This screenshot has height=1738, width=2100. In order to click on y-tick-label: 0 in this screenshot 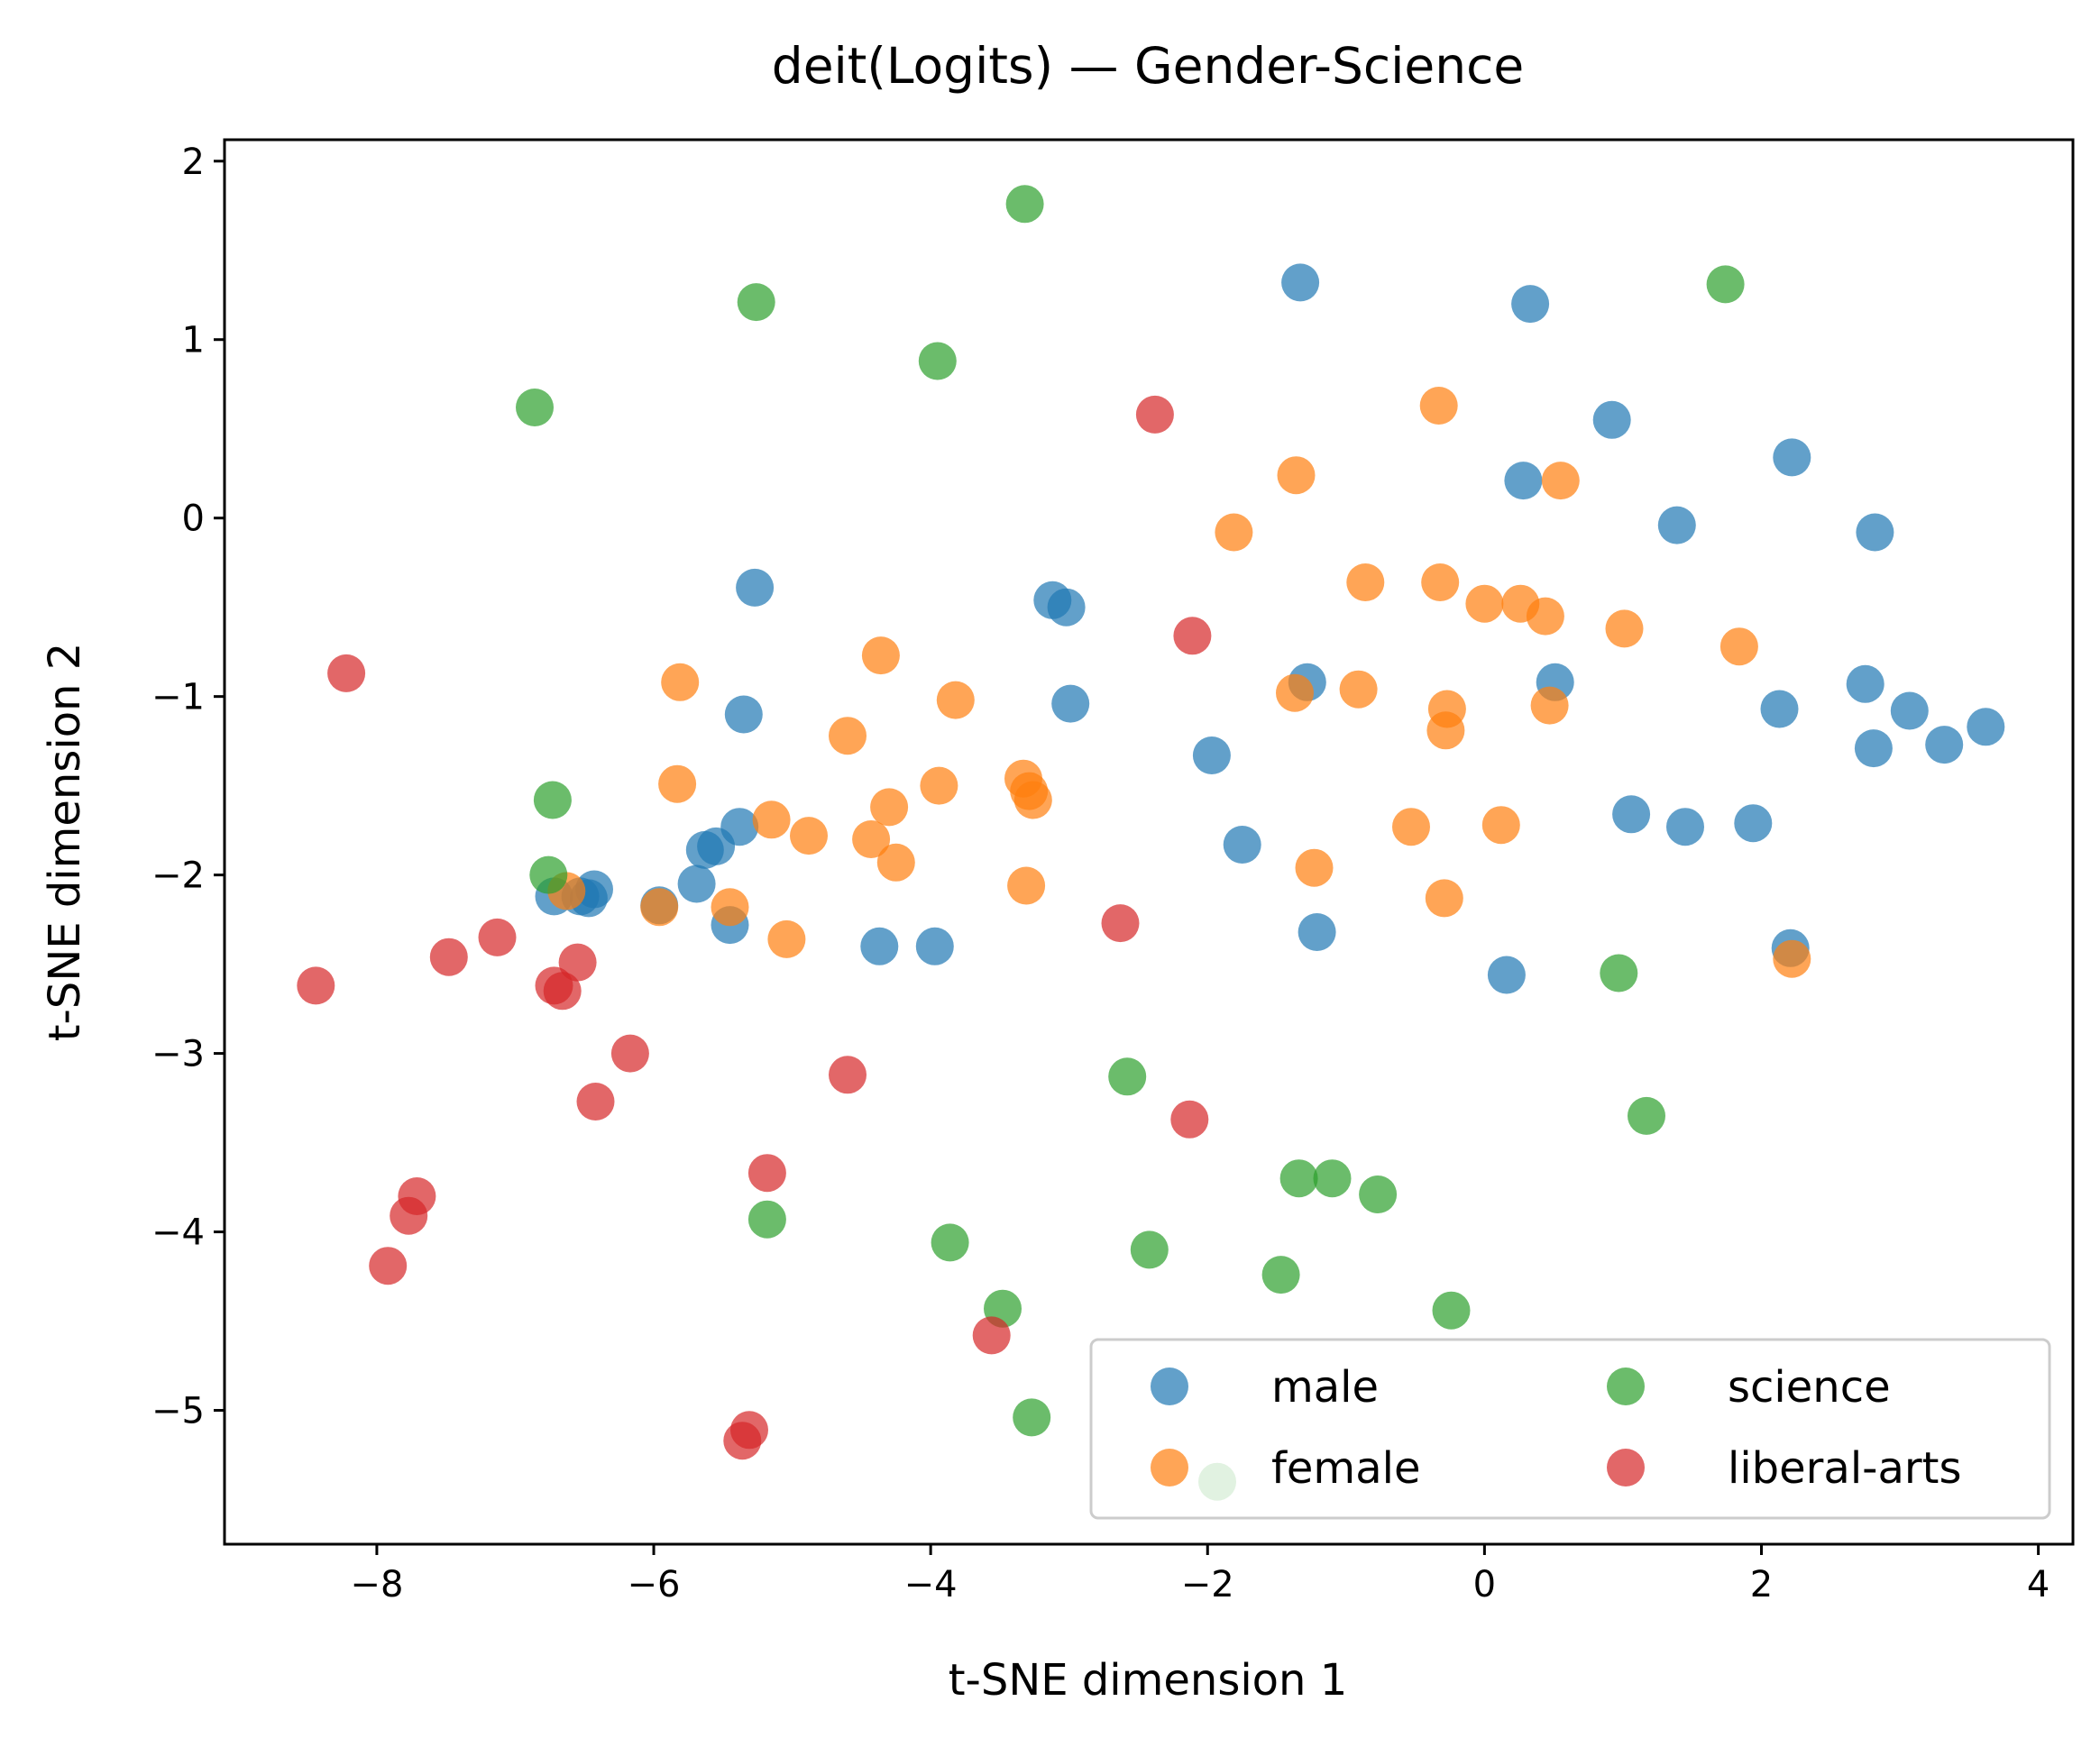, I will do `click(193, 519)`.